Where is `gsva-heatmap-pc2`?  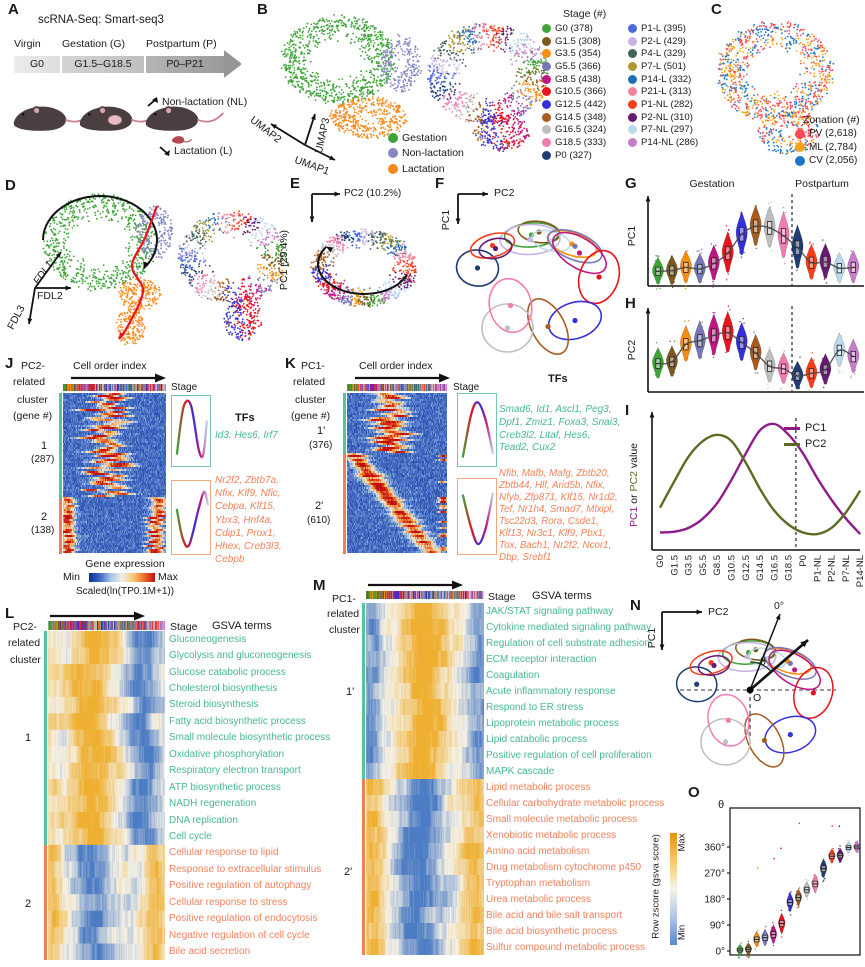 gsva-heatmap-pc2 is located at coordinates (106, 795).